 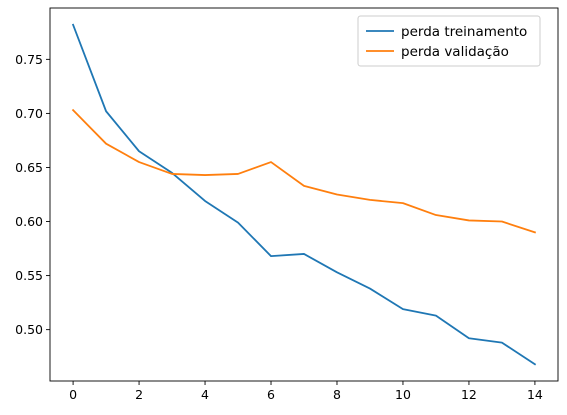 I want to click on x-tick-label: 6, so click(x=271, y=394).